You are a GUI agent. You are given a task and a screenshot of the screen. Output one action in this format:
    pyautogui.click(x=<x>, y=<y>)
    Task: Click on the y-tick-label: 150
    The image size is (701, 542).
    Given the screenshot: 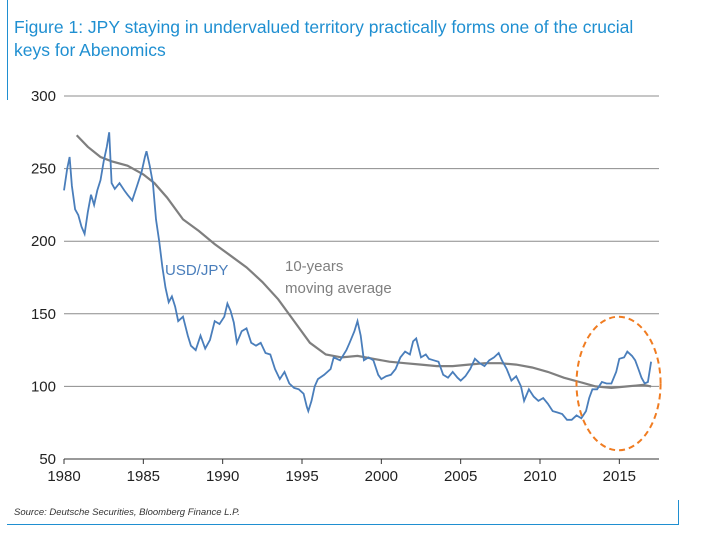 What is the action you would take?
    pyautogui.click(x=43, y=314)
    